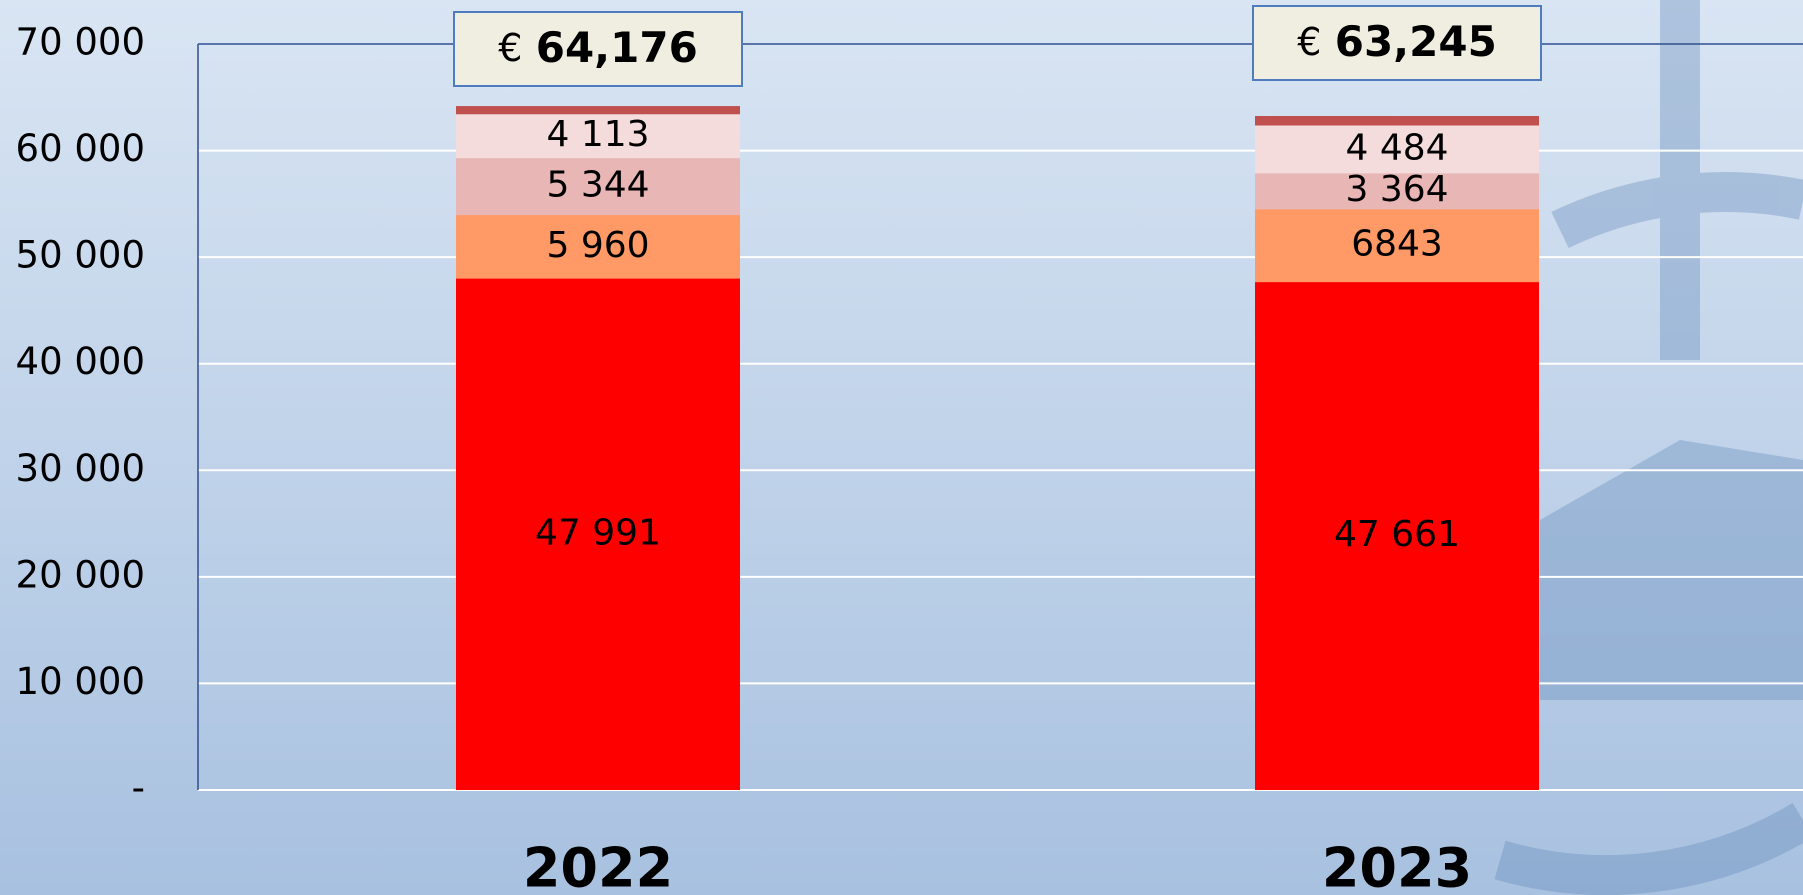 This screenshot has height=895, width=1803. Describe the element at coordinates (80, 361) in the screenshot. I see `y-tick-label: 40 000` at that location.